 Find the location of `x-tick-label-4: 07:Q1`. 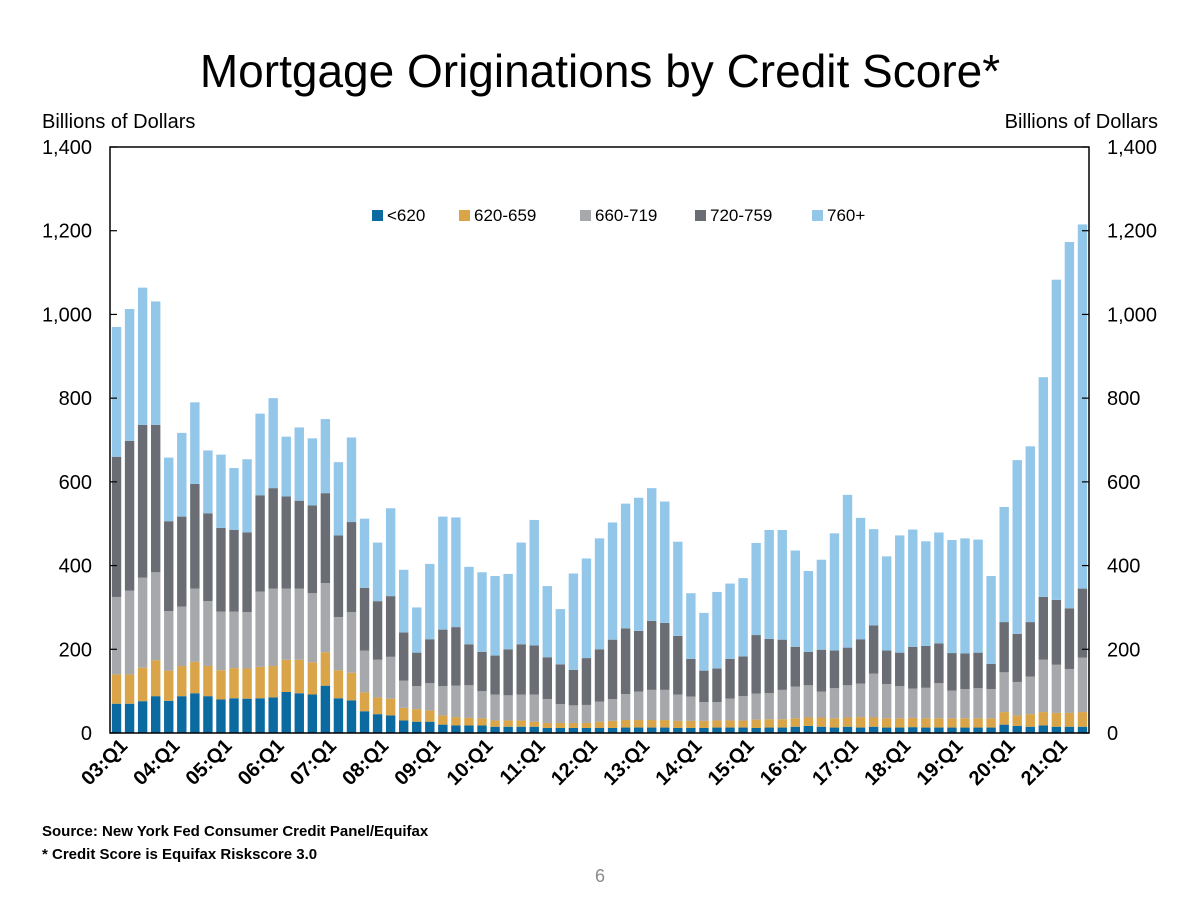

x-tick-label-4: 07:Q1 is located at coordinates (313, 762).